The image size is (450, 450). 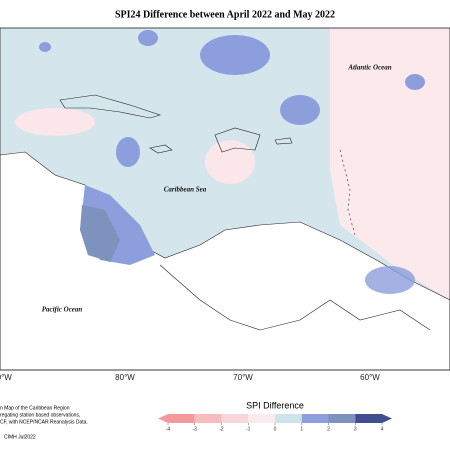 What do you see at coordinates (328, 429) in the screenshot?
I see `colorbar-tick-label: 2` at bounding box center [328, 429].